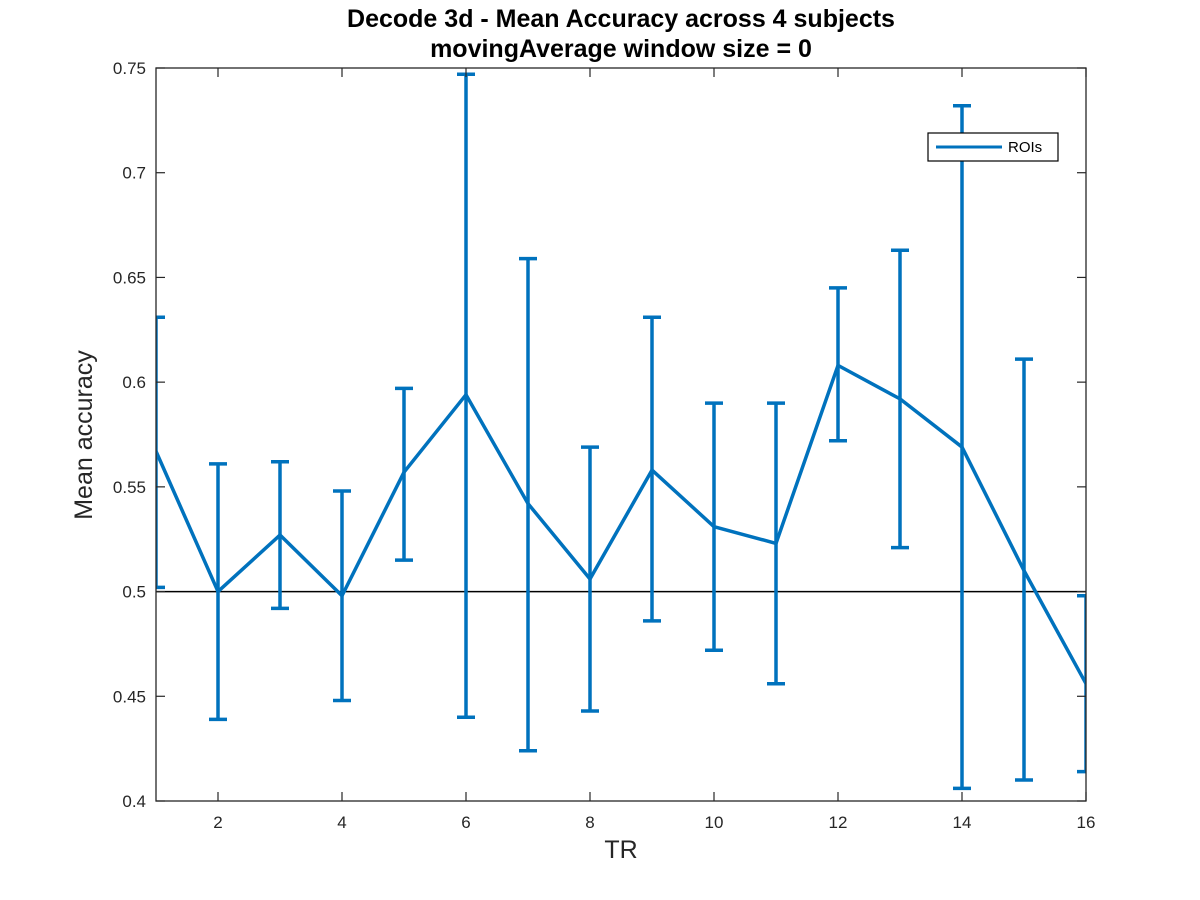  What do you see at coordinates (714, 822) in the screenshot?
I see `x-tick-label-10: 10` at bounding box center [714, 822].